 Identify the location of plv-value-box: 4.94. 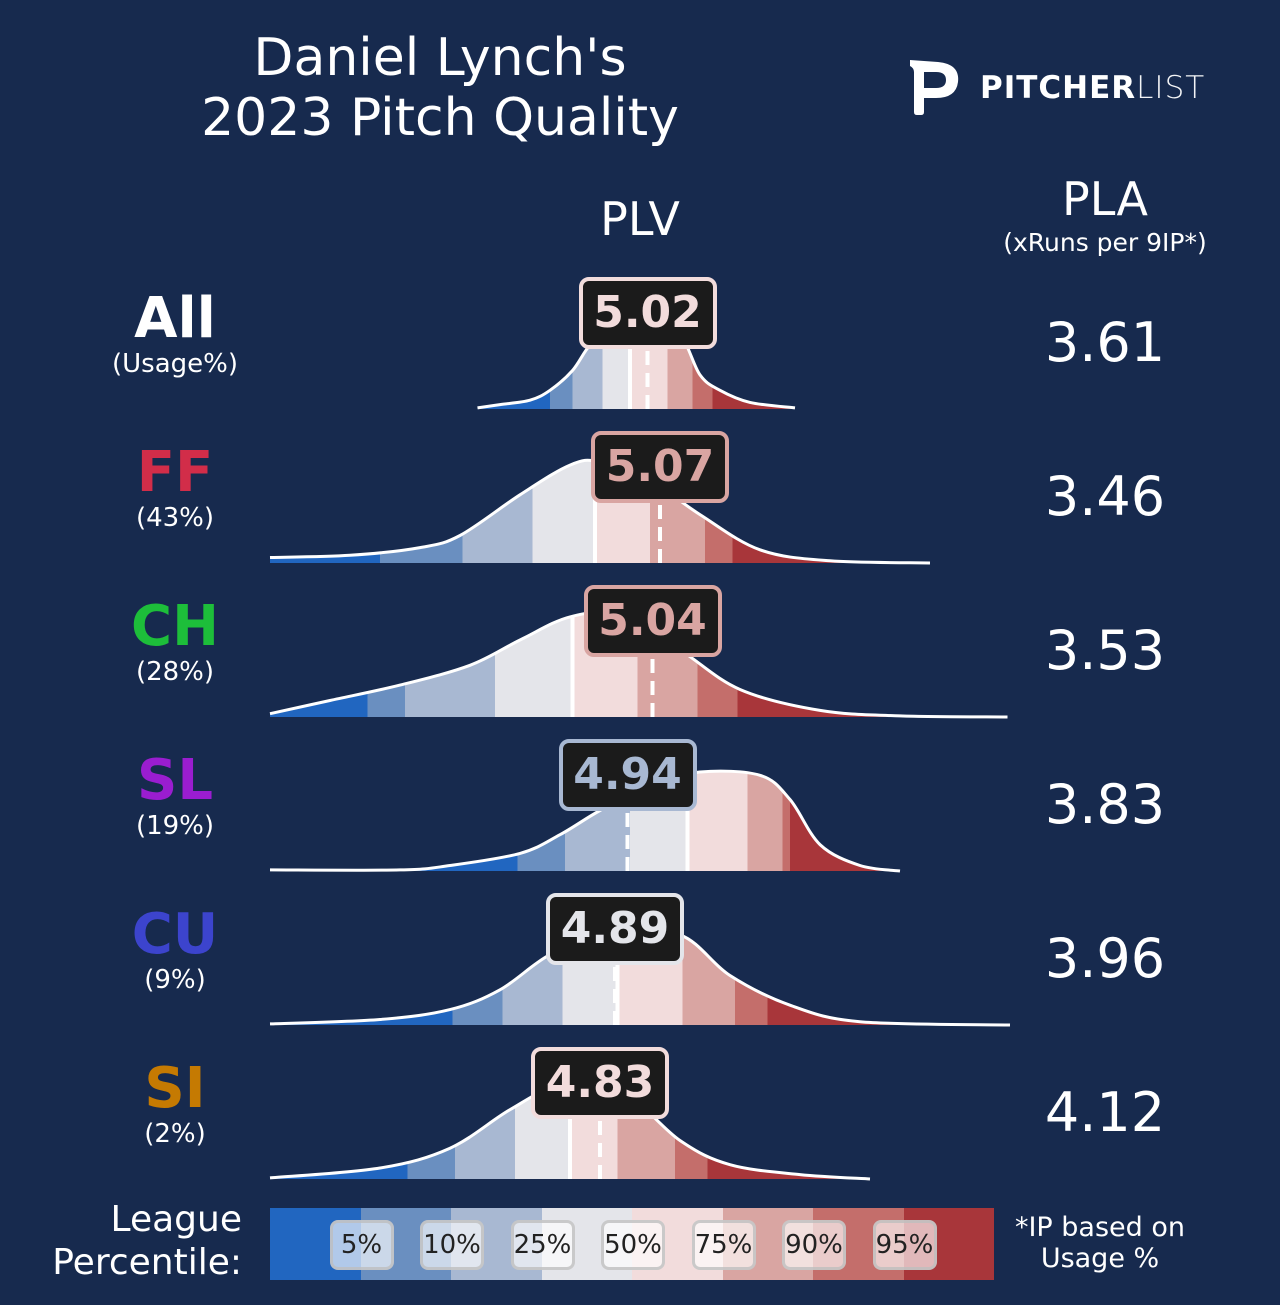
(627, 775).